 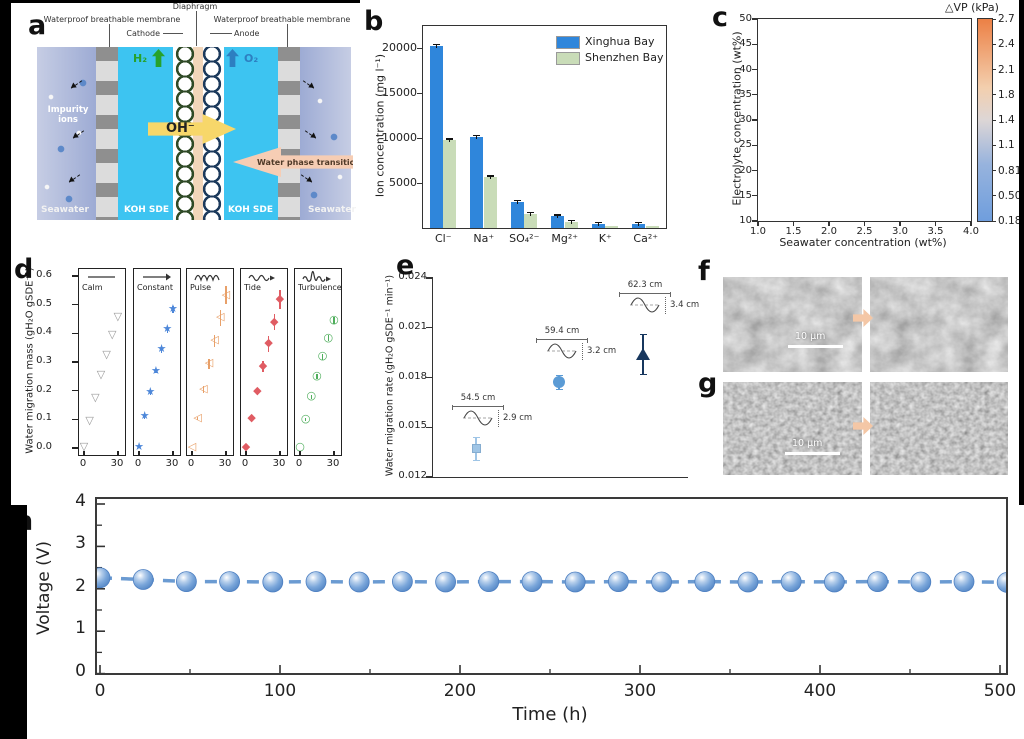 I want to click on tide-wave-icon, so click(x=261, y=278).